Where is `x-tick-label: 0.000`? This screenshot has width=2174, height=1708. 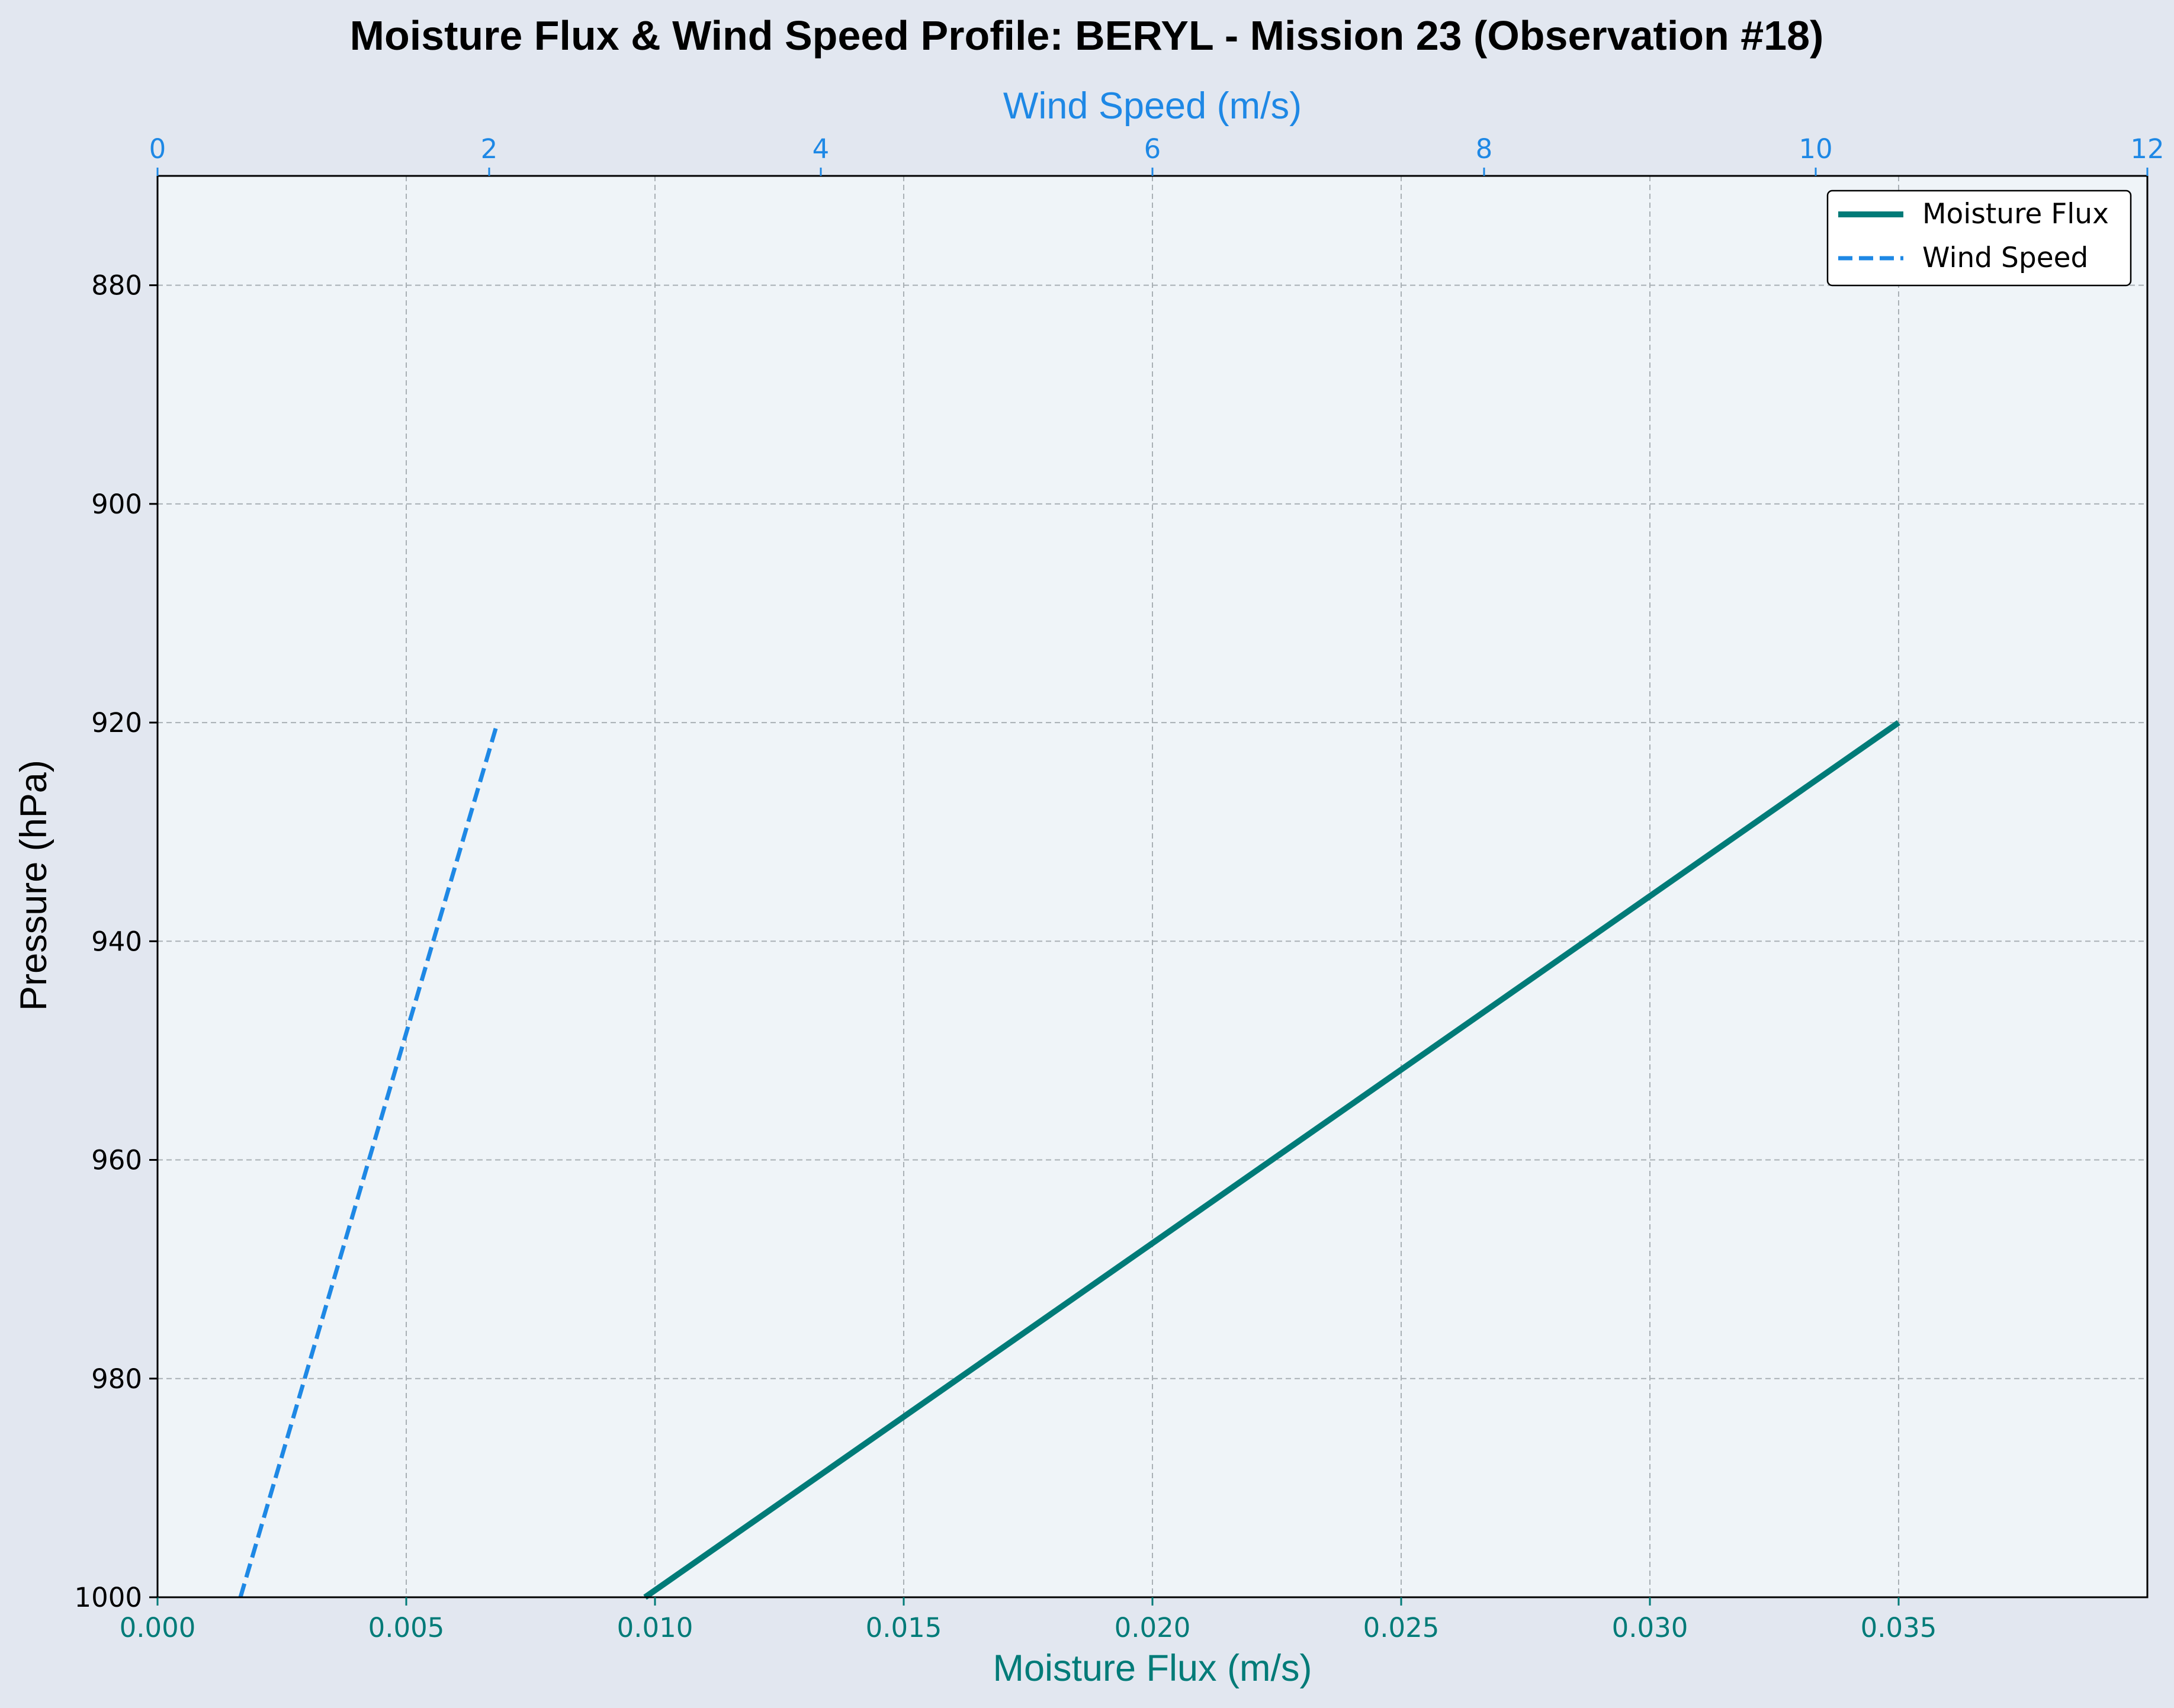 x-tick-label: 0.000 is located at coordinates (158, 1627).